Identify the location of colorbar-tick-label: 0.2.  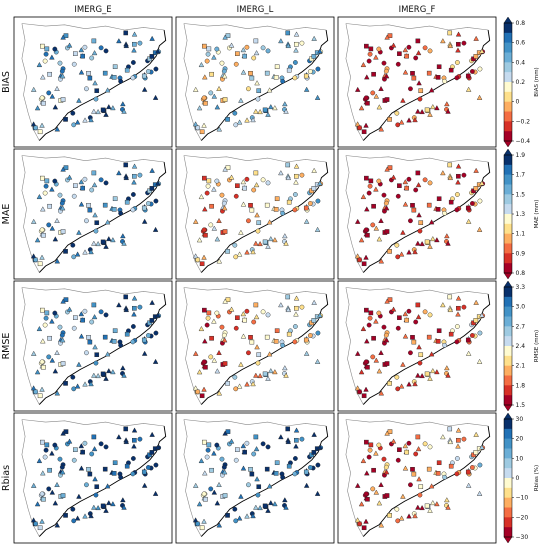
(521, 82).